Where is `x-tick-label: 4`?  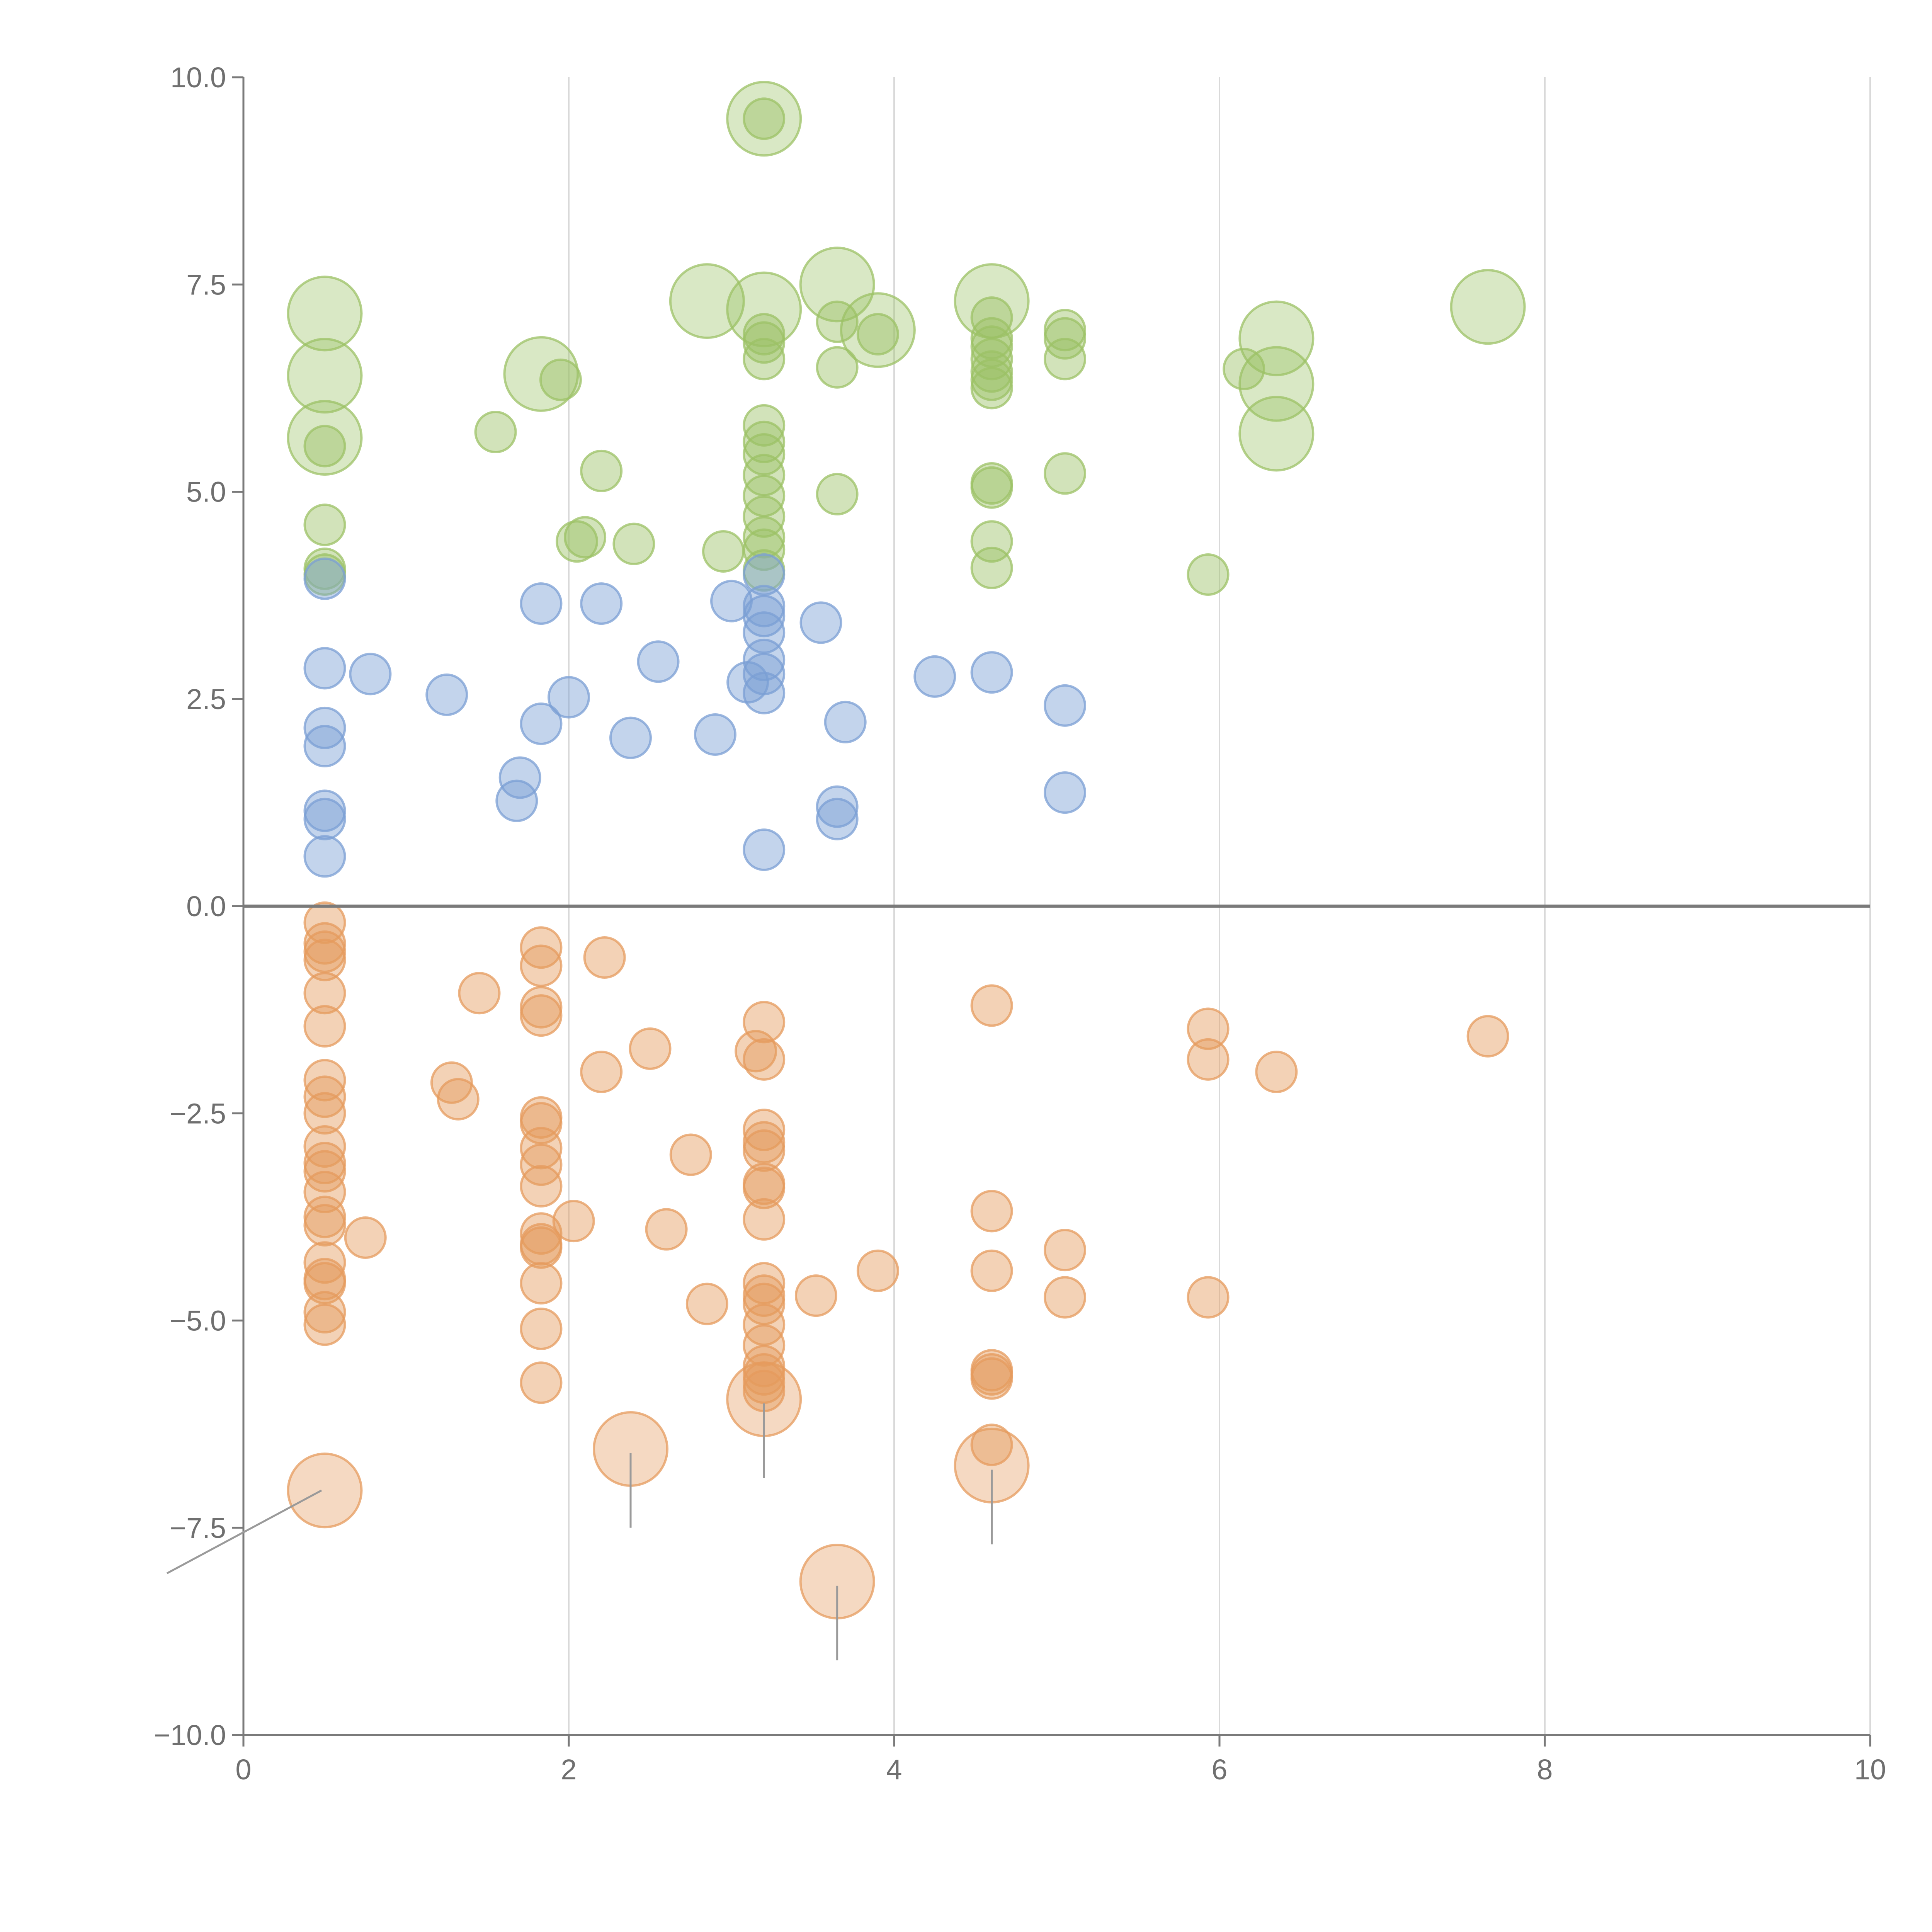
x-tick-label: 4 is located at coordinates (894, 1770).